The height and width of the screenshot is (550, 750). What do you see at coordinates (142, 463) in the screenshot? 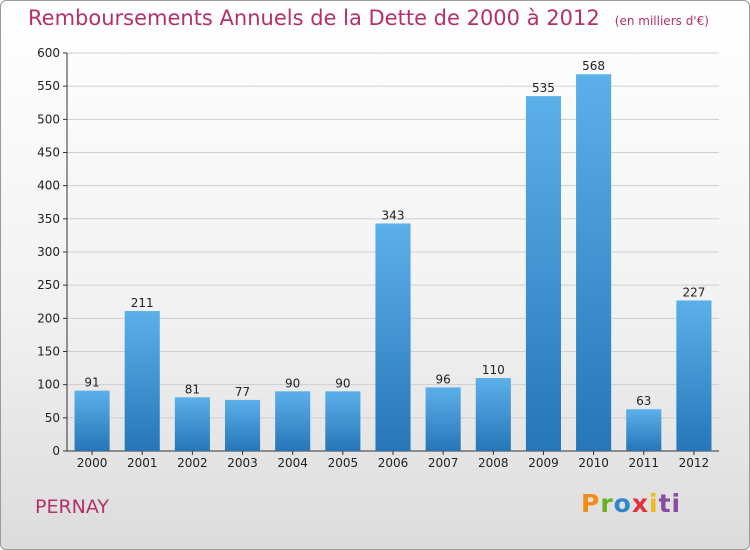
I see `x-tick-label: 2001` at bounding box center [142, 463].